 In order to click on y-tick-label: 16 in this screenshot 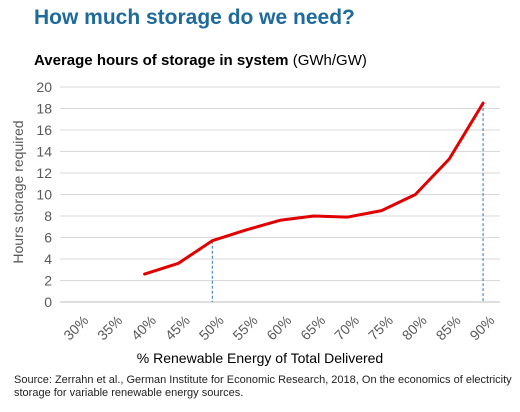, I will do `click(44, 130)`.